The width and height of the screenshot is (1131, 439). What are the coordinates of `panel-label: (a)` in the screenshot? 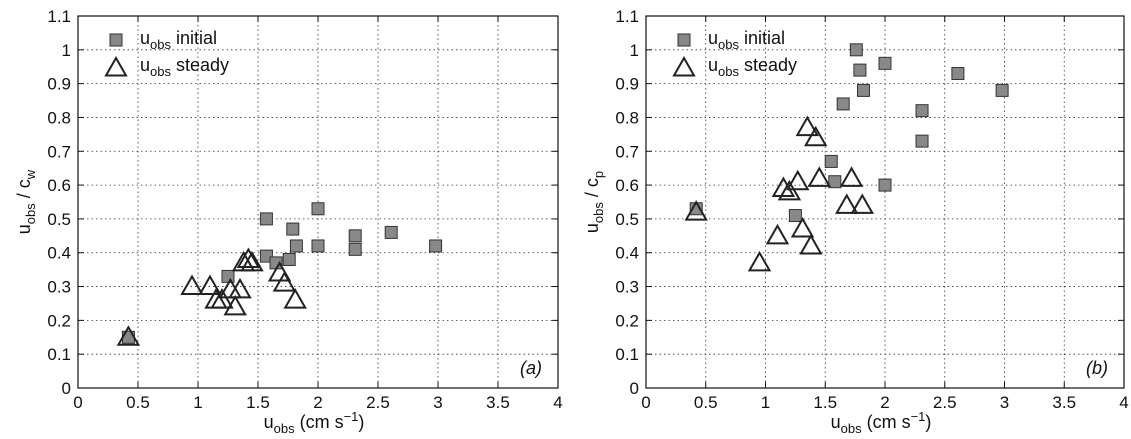 It's located at (531, 368).